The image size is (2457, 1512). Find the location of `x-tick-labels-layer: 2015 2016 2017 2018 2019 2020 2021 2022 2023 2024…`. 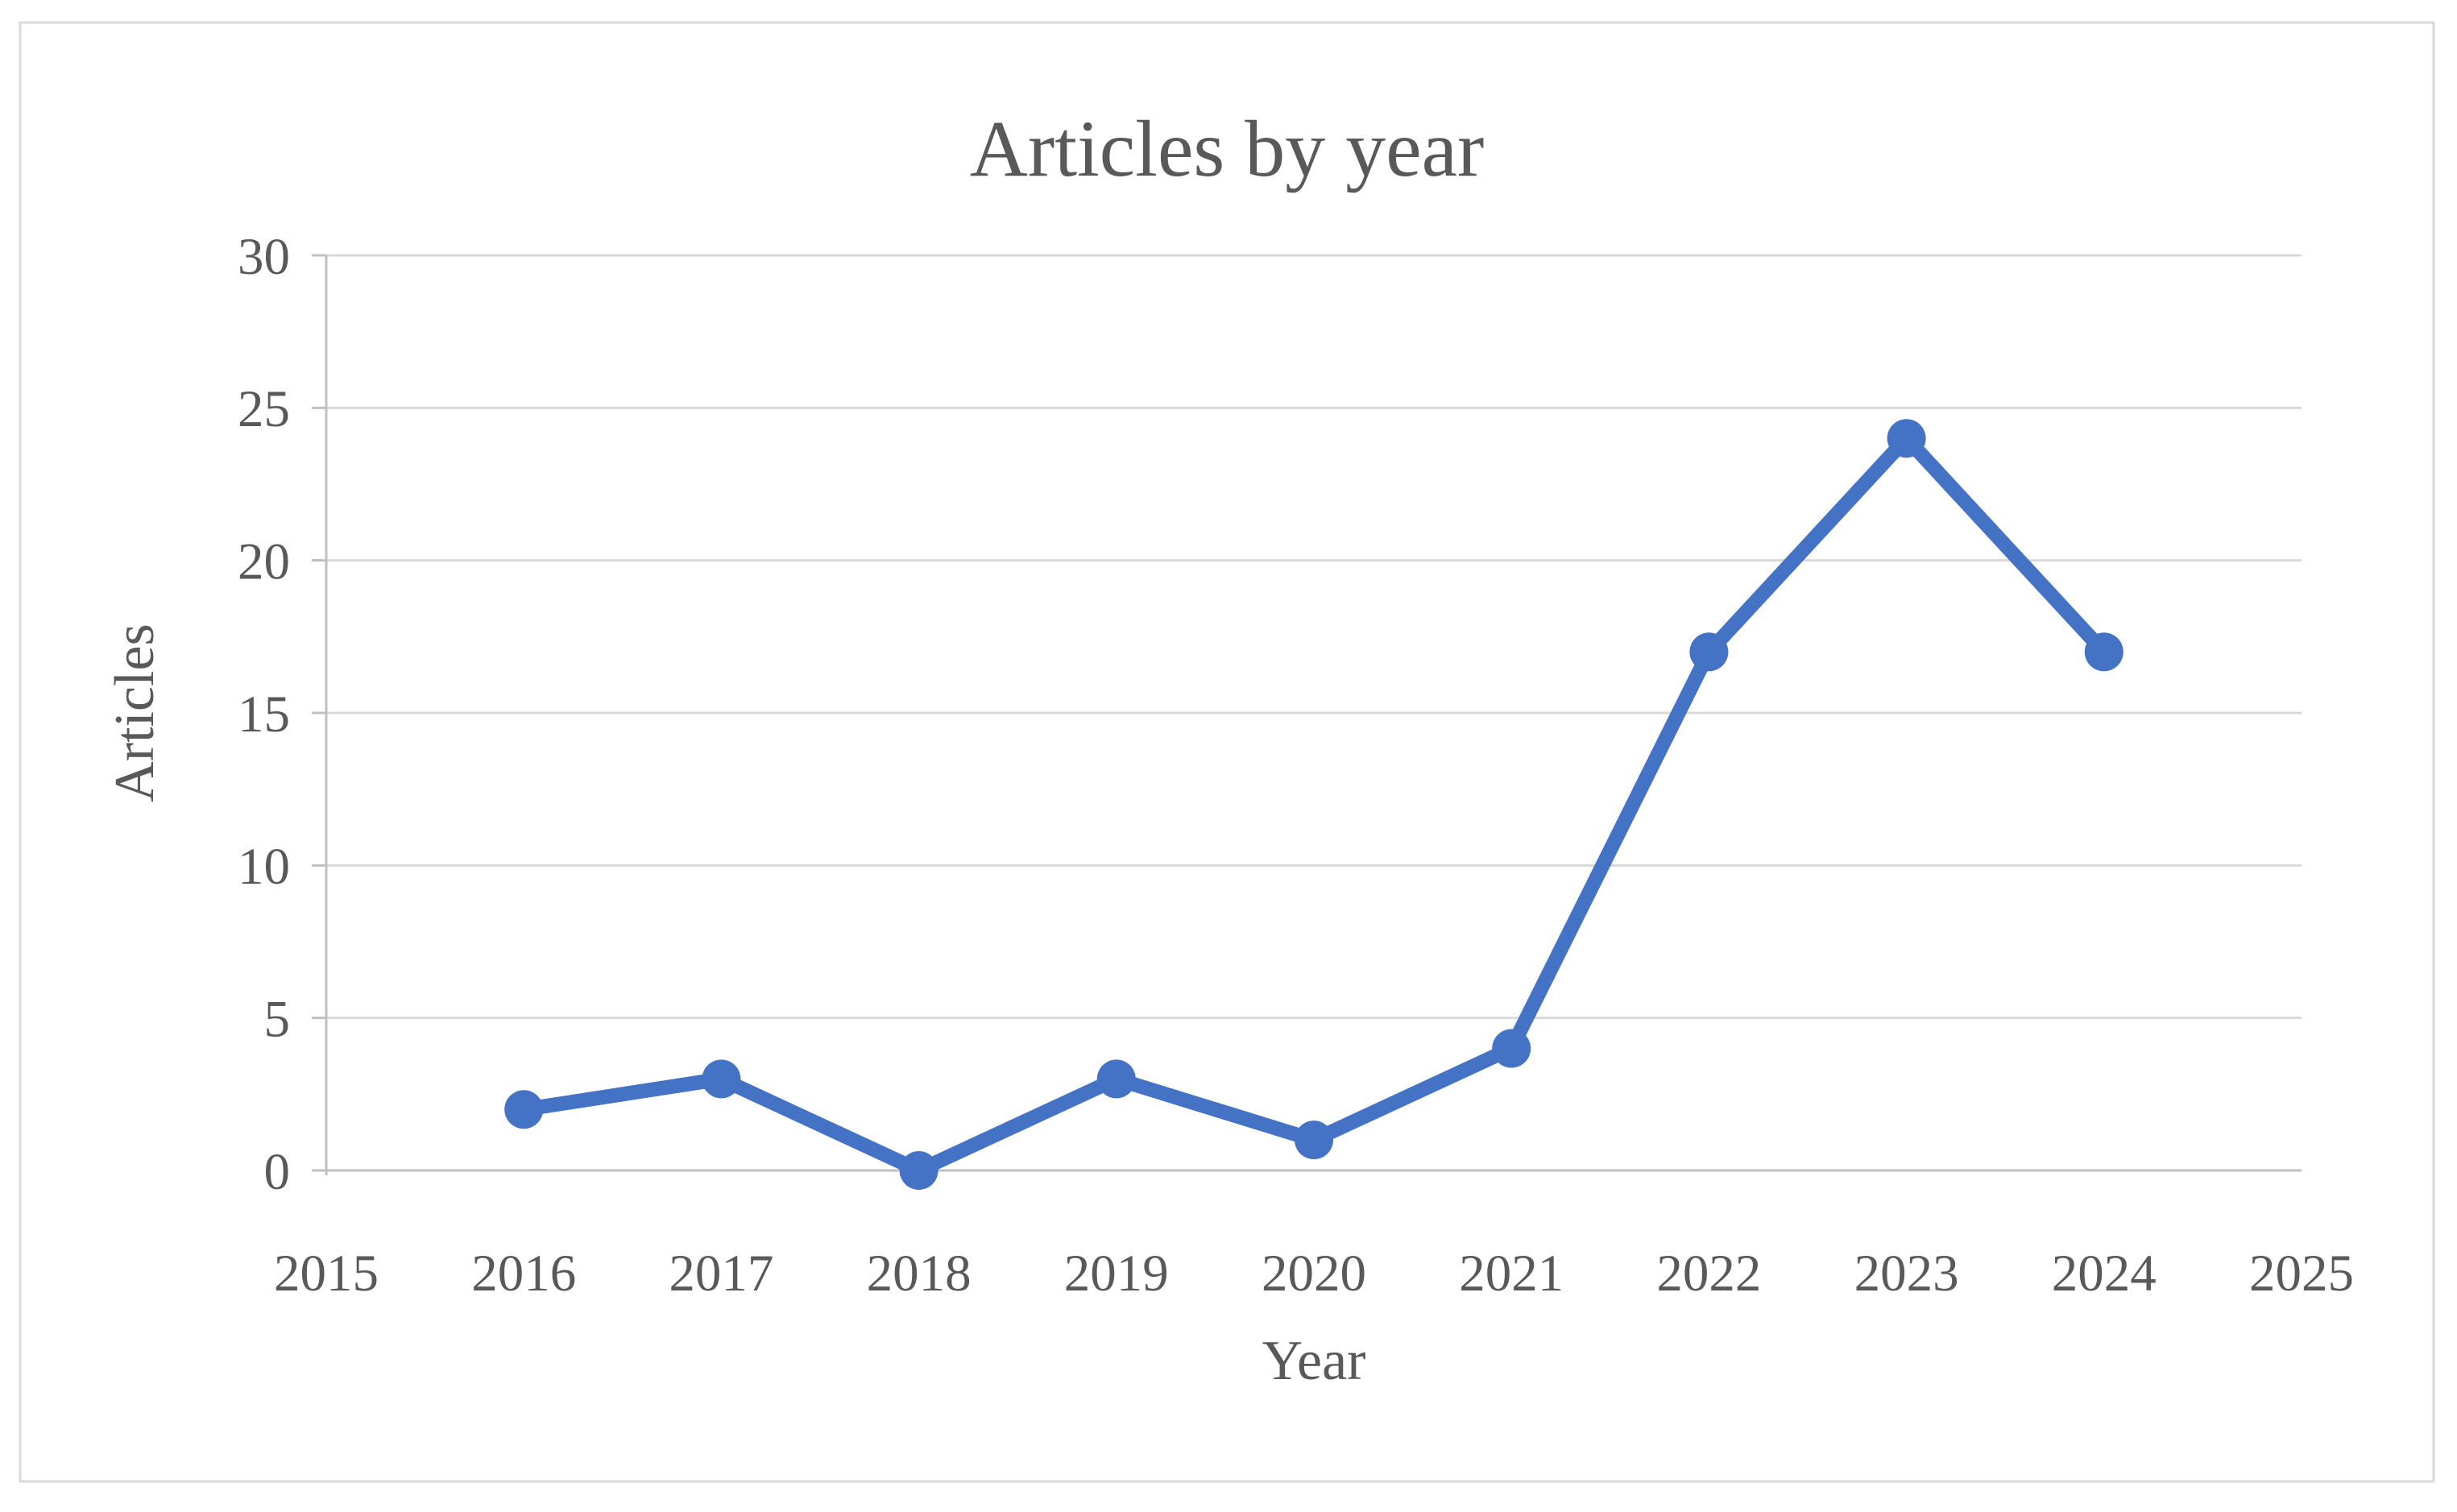

x-tick-labels-layer: 2015 2016 2017 2018 2019 2020 2021 2022 2023 2024… is located at coordinates (1314, 1274).